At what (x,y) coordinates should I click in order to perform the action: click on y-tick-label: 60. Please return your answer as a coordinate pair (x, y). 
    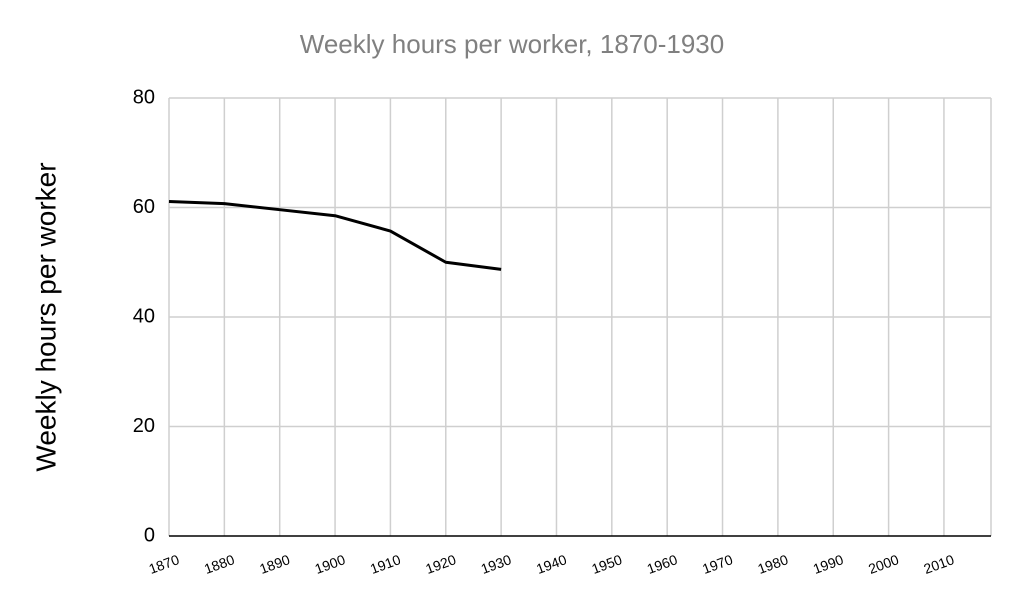
    Looking at the image, I should click on (144, 207).